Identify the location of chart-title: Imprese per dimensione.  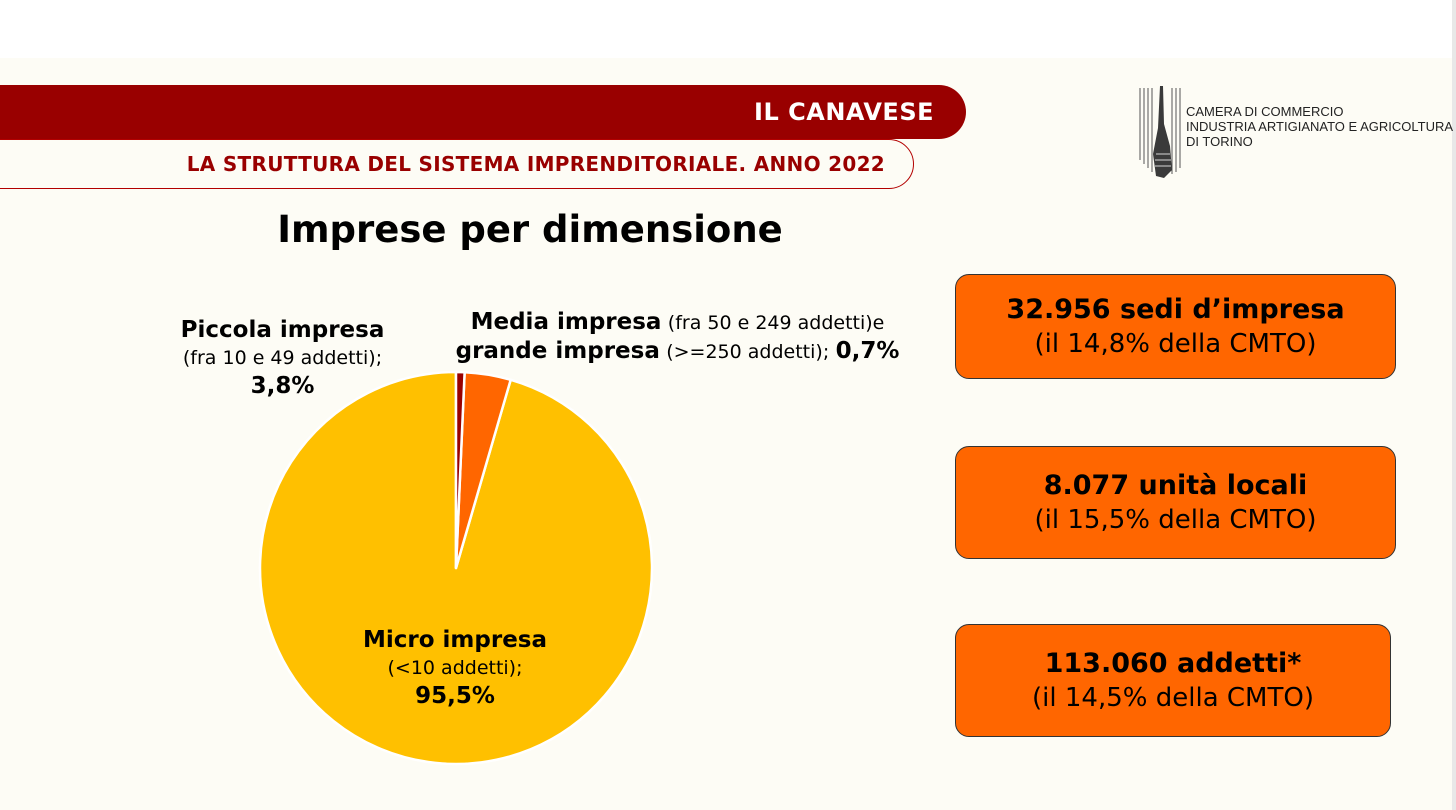
(530, 229).